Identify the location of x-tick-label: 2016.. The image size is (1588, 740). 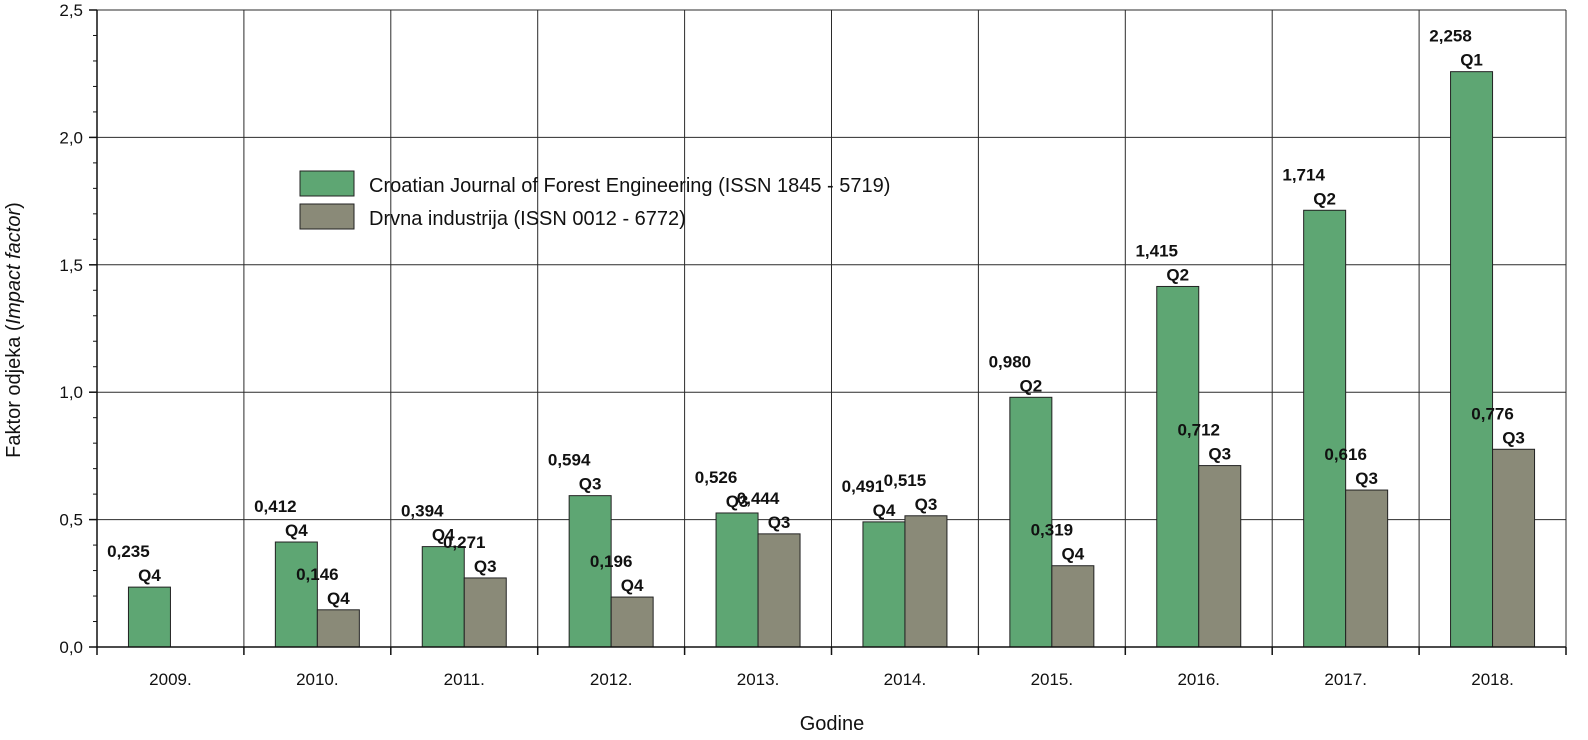
(1198, 679).